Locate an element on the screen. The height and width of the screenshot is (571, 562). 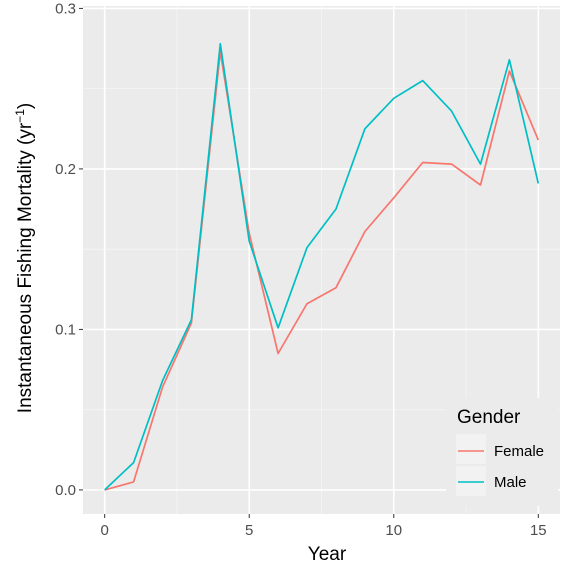
legend-title: Gender is located at coordinates (489, 417).